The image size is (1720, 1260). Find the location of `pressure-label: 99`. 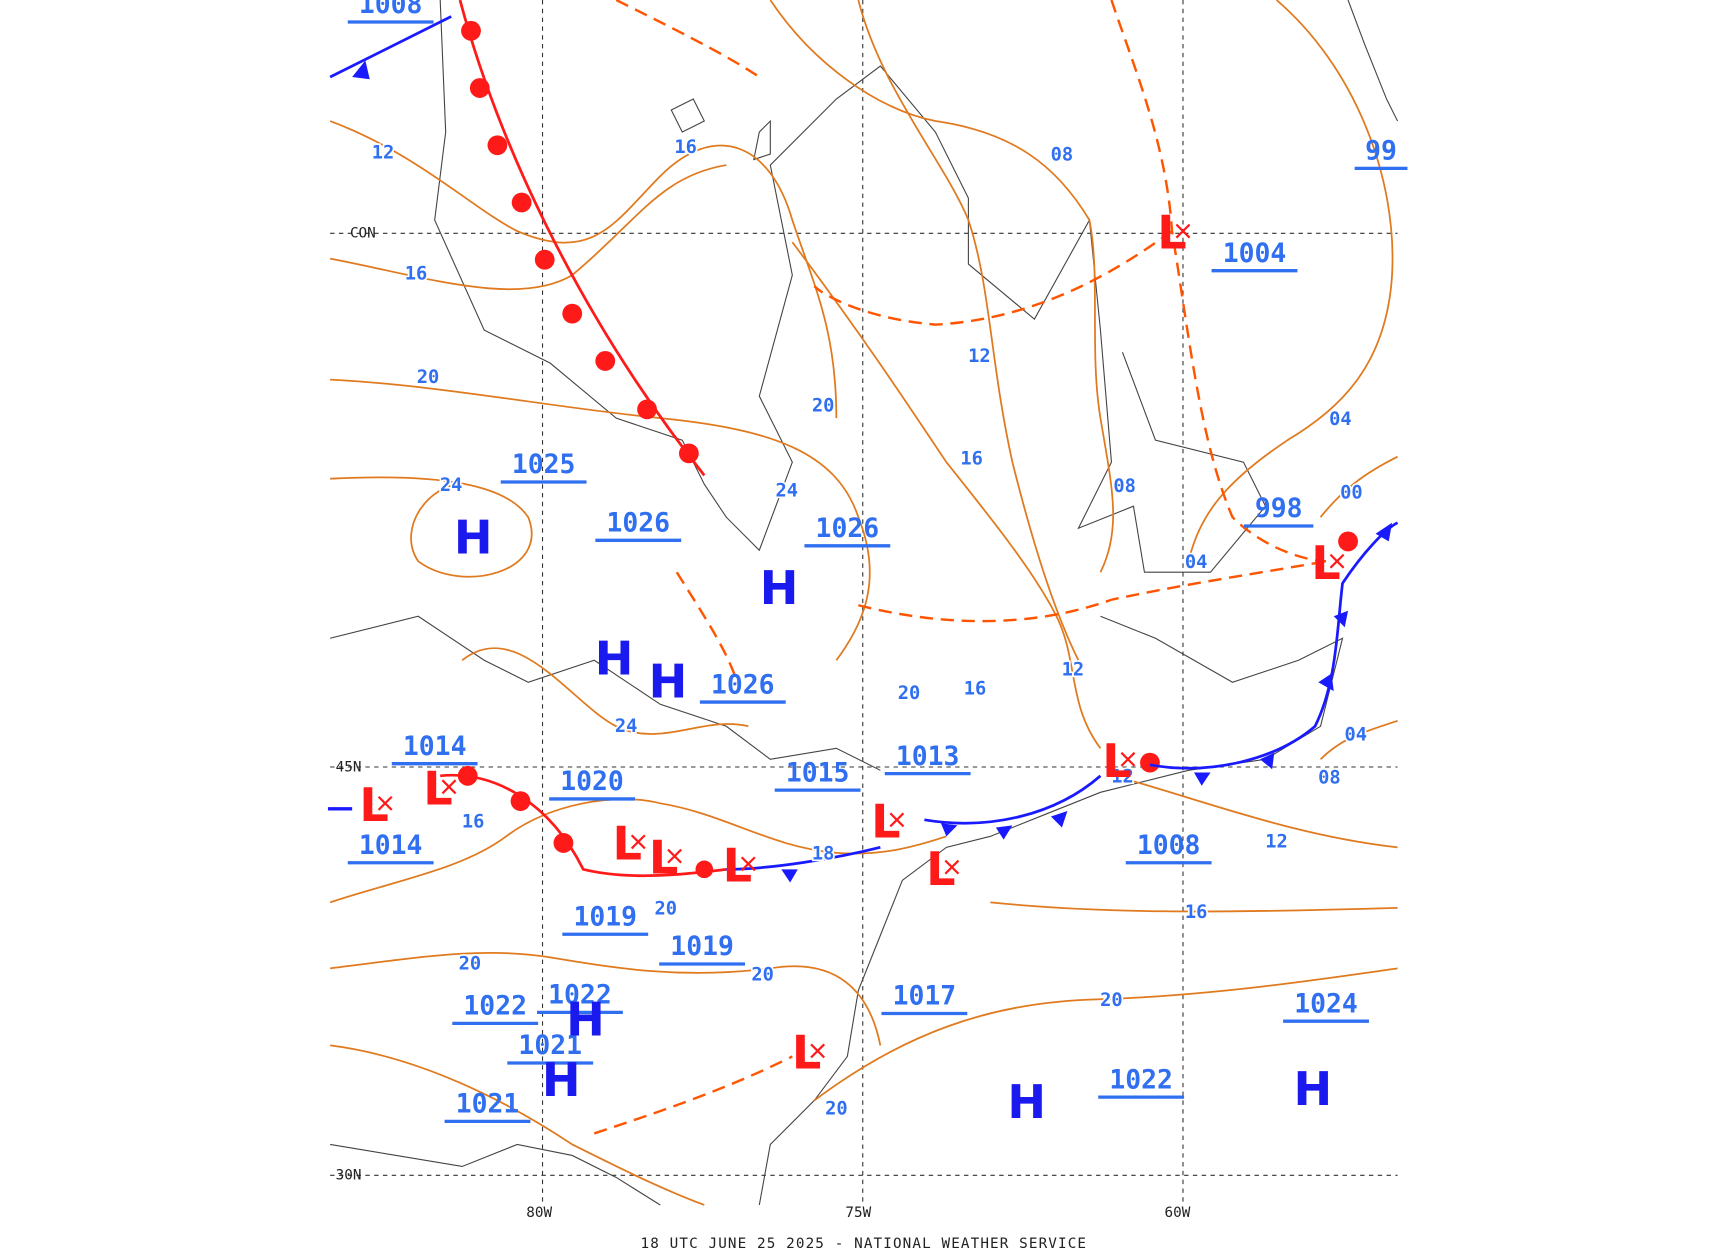

pressure-label: 99 is located at coordinates (1381, 151).